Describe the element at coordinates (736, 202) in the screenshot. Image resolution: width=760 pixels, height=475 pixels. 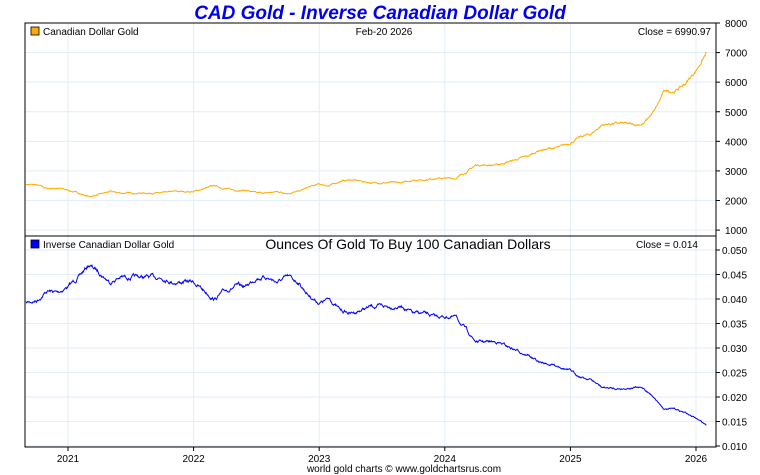
I see `y-tick-label-2000: 2000` at that location.